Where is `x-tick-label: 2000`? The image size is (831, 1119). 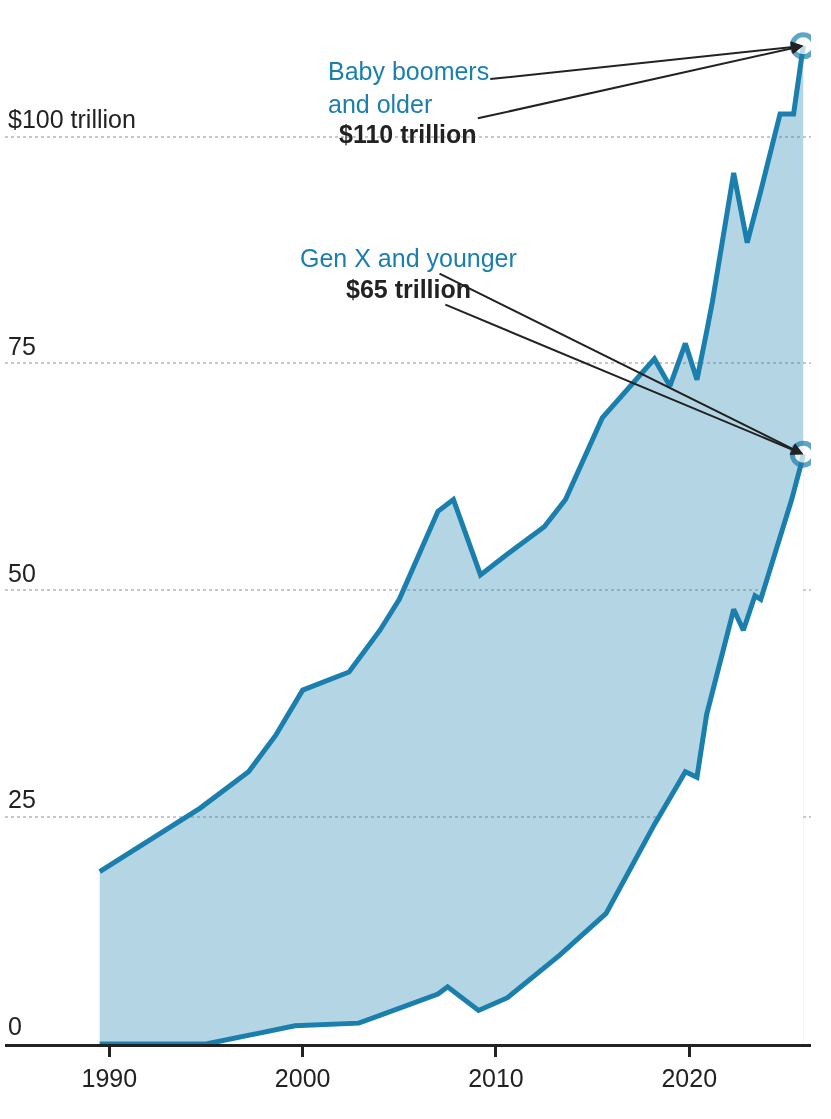
x-tick-label: 2000 is located at coordinates (302, 1078).